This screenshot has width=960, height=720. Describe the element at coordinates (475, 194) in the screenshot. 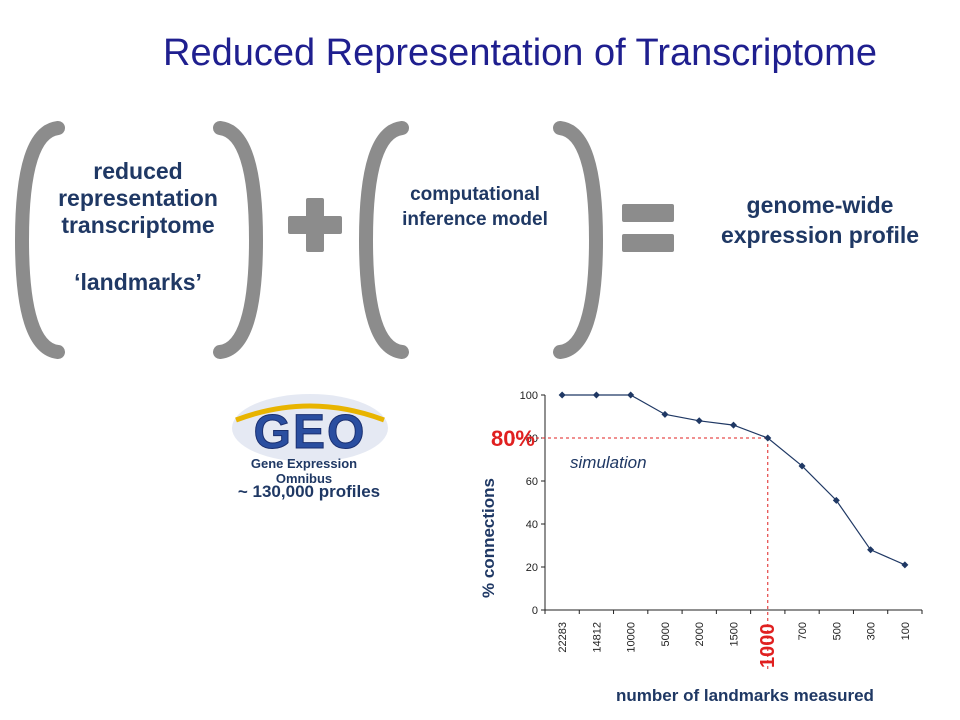

I see `box2-line-1: computational` at that location.